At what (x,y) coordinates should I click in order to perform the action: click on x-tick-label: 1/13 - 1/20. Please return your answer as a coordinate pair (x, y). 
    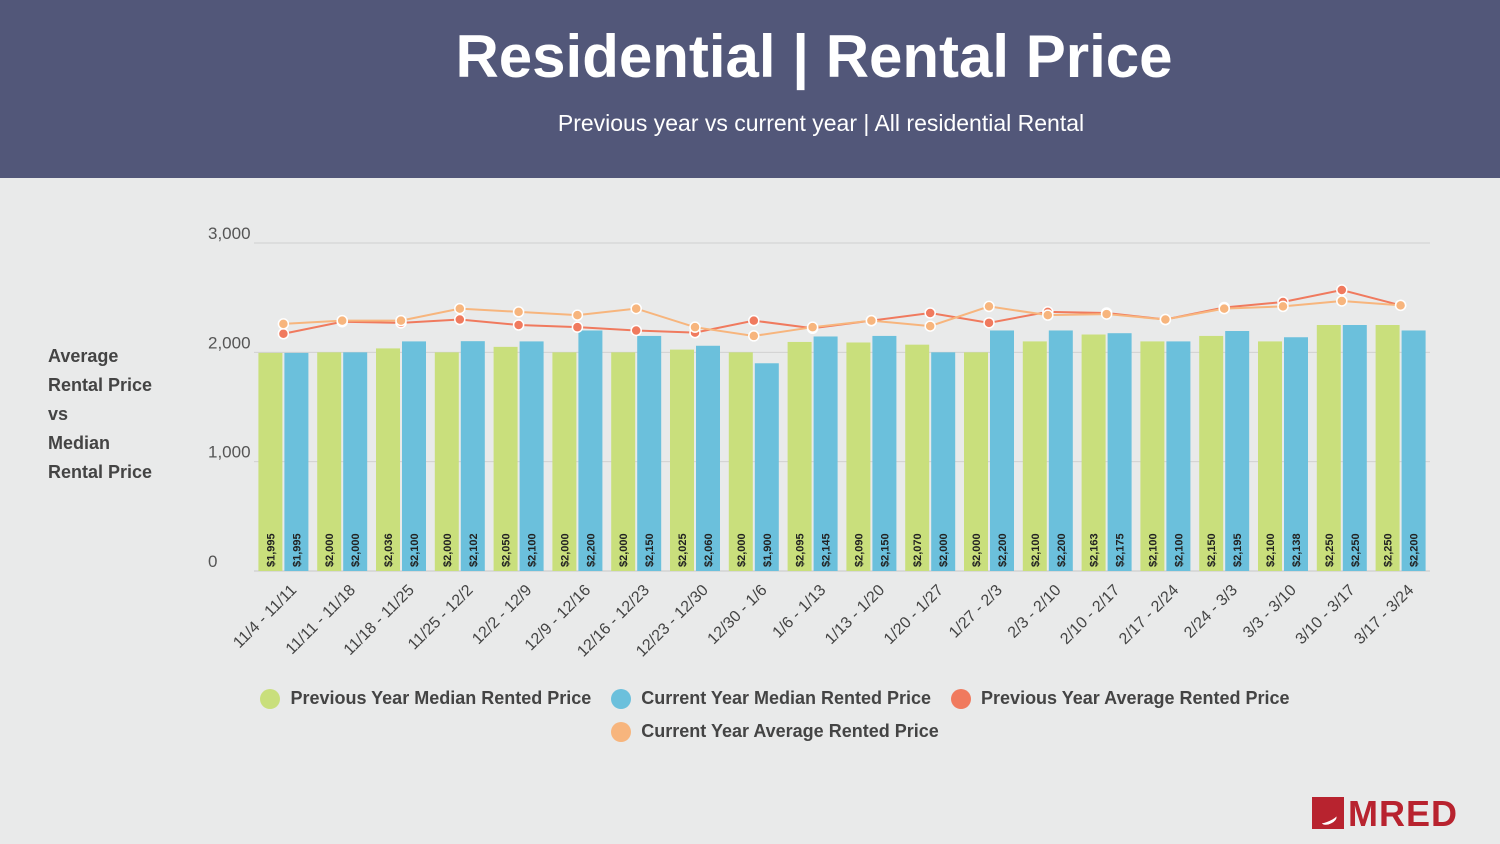
    Looking at the image, I should click on (855, 615).